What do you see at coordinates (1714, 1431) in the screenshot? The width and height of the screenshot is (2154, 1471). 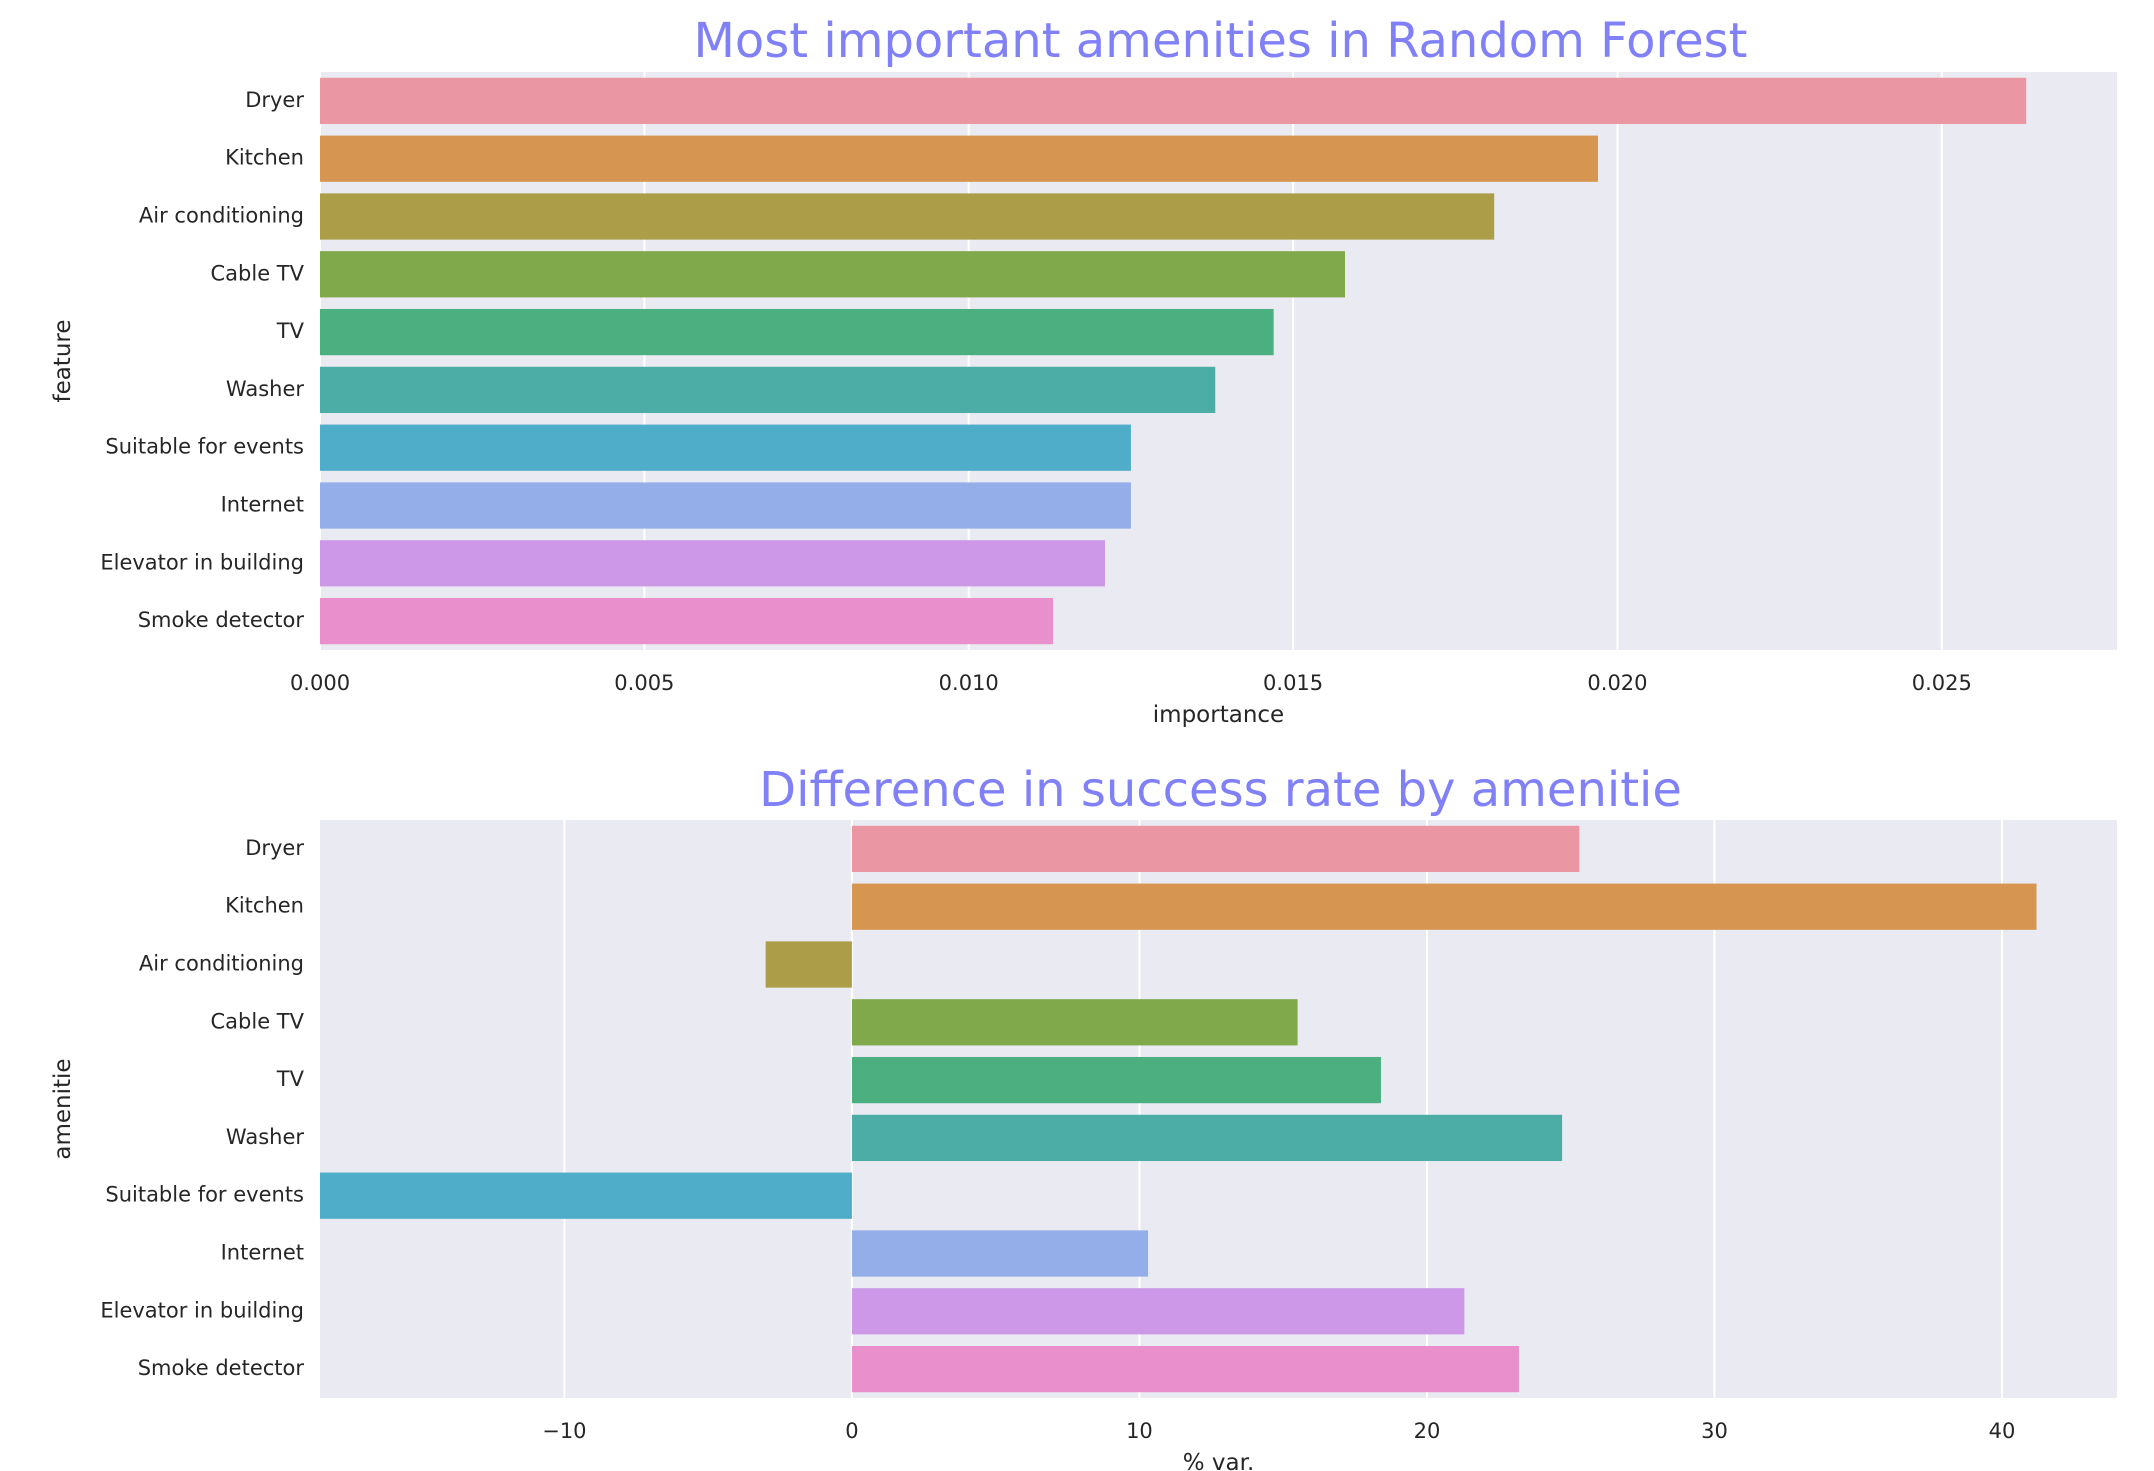 I see `x-tick-label: 30` at bounding box center [1714, 1431].